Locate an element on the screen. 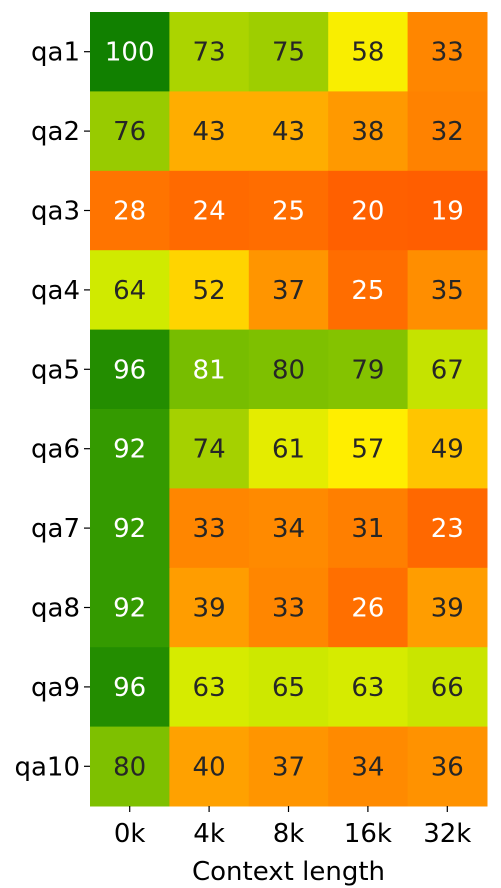  cell-value-label: 79 is located at coordinates (367, 370).